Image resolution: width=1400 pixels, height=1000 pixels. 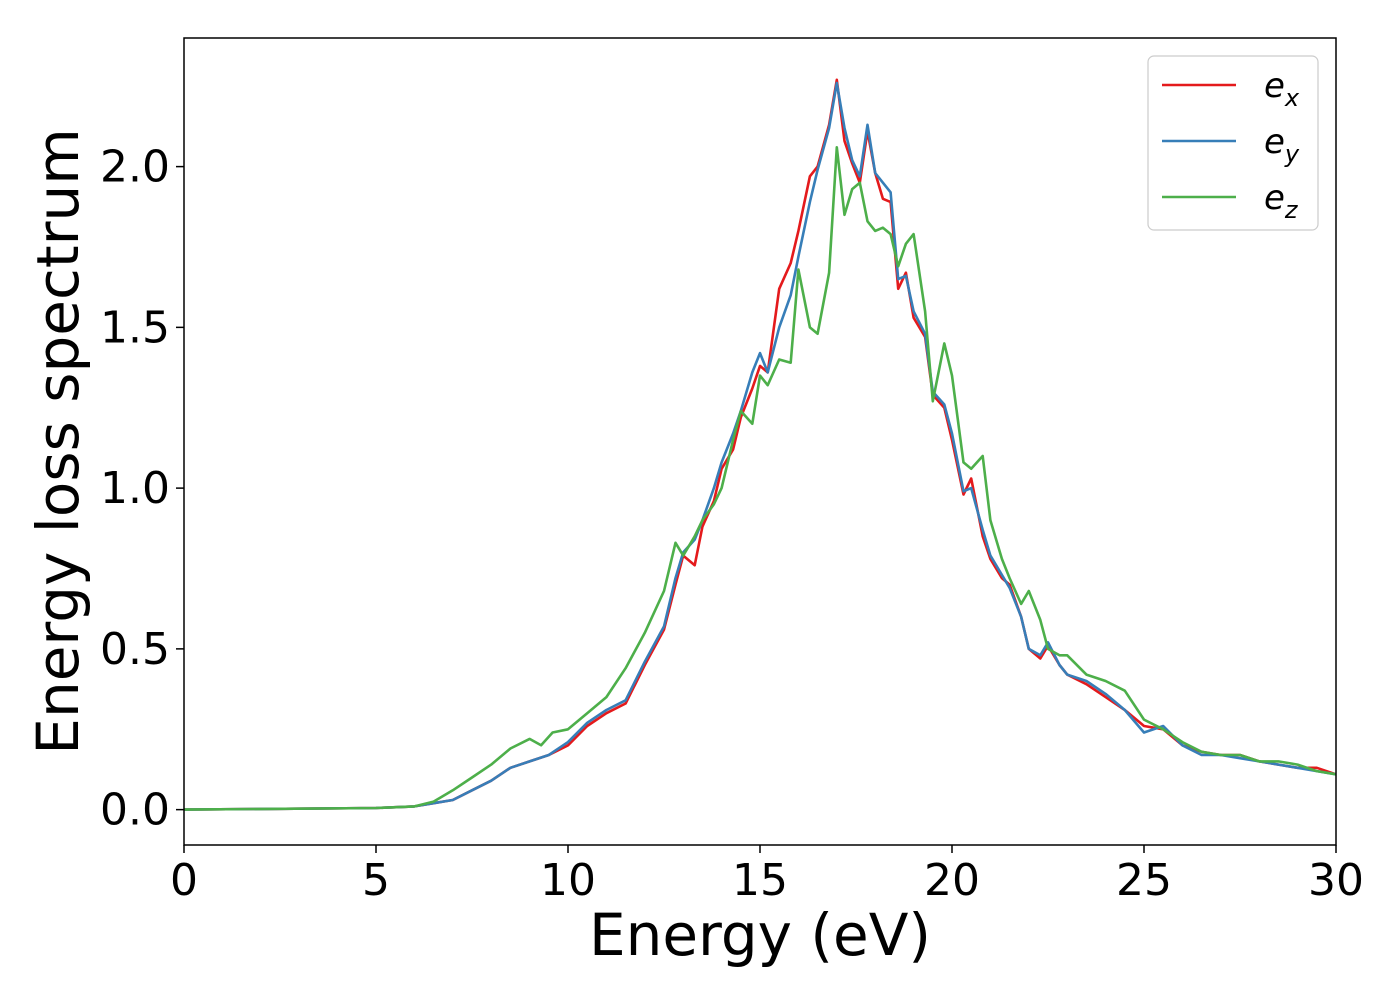 I want to click on x-tick-label: 0, so click(x=184, y=880).